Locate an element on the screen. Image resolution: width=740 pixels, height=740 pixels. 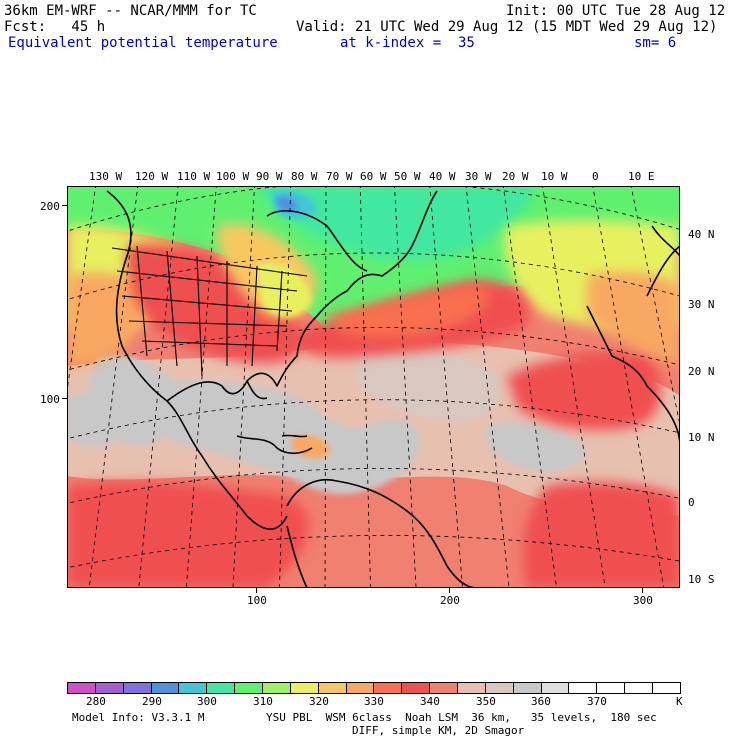
colorbar is located at coordinates (374, 688).